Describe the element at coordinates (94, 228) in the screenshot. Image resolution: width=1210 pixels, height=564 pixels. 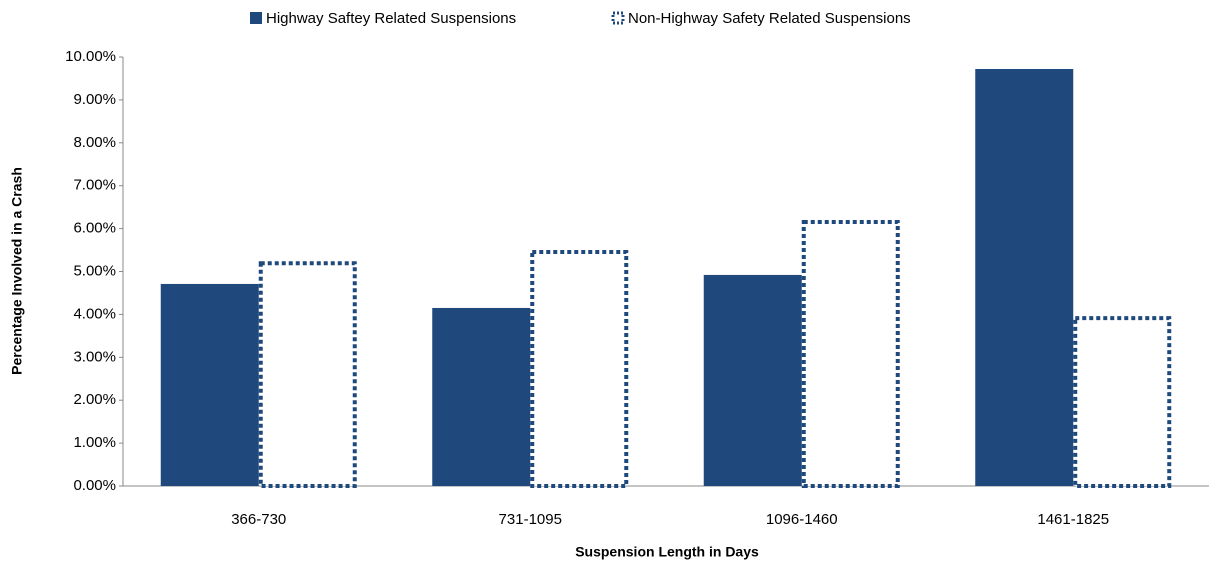
I see `y-tick-label: 6.00%` at that location.